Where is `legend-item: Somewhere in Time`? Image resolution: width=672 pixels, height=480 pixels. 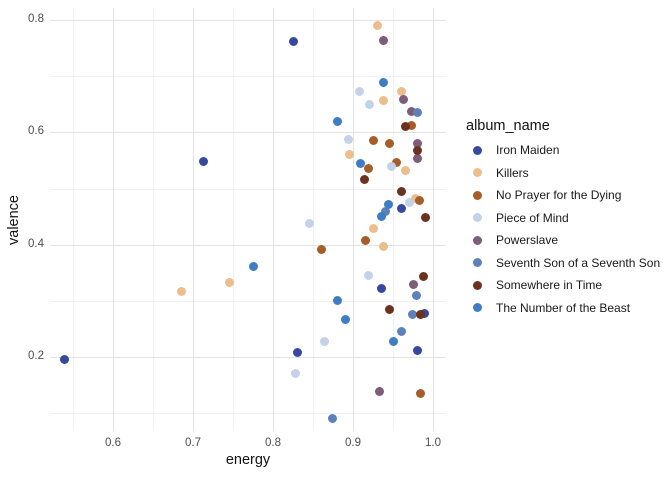 legend-item: Somewhere in Time is located at coordinates (570, 285).